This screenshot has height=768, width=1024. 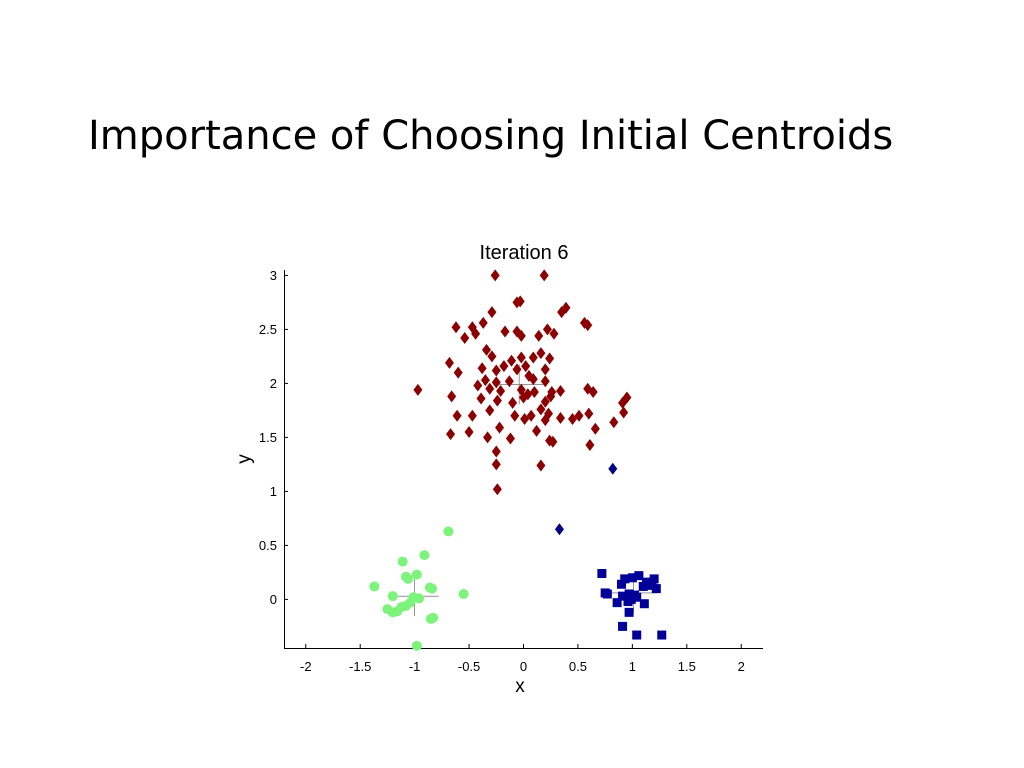 I want to click on x-tick-label: -0.5, so click(x=469, y=666).